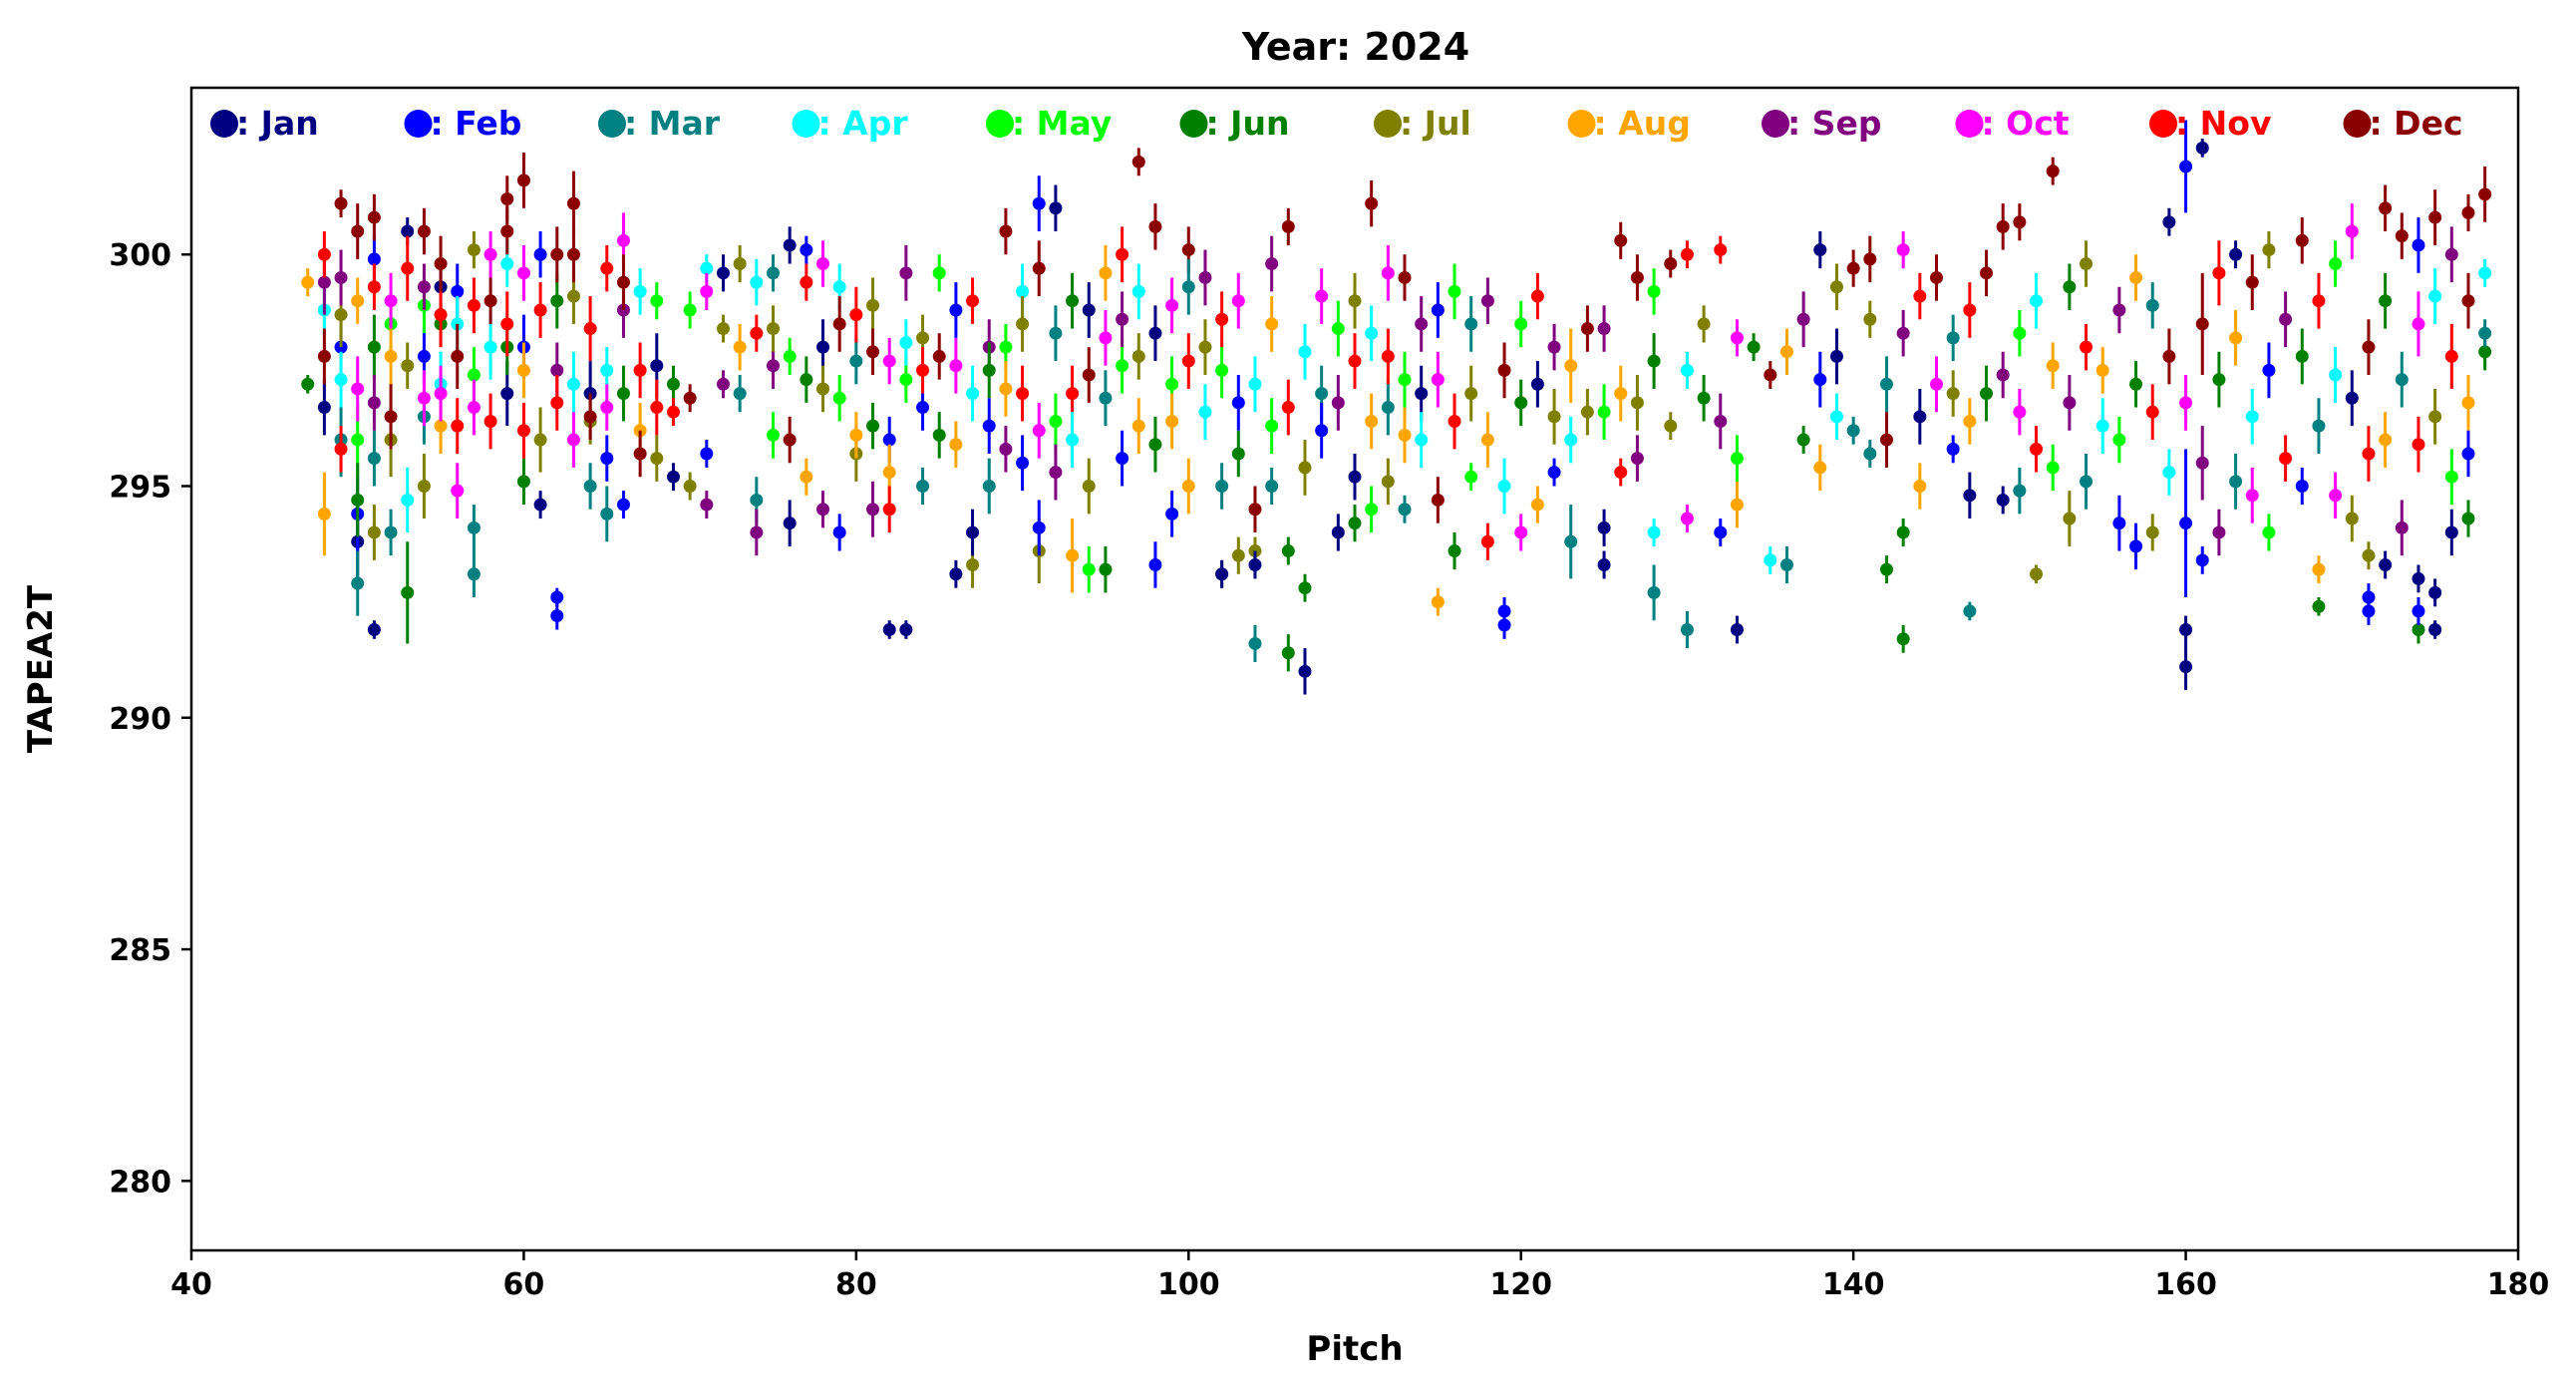 This screenshot has width=2576, height=1387. Describe the element at coordinates (672, 124) in the screenshot. I see `legend-label: : Mar` at that location.